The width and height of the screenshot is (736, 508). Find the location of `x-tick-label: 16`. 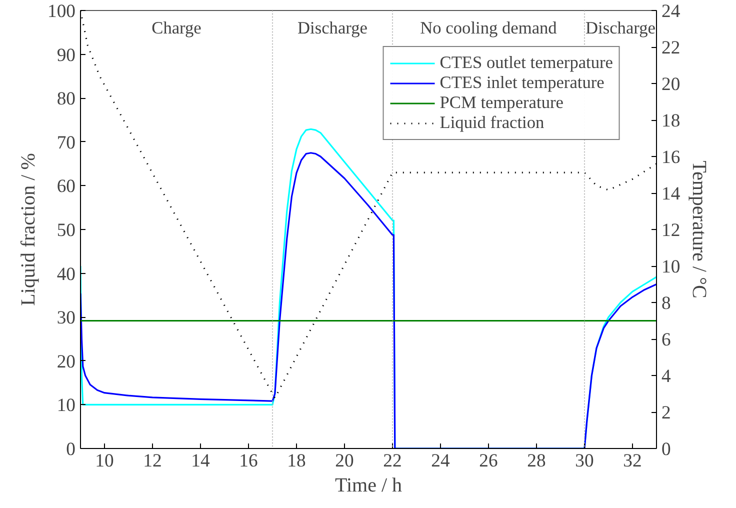

x-tick-label: 16 is located at coordinates (248, 461).